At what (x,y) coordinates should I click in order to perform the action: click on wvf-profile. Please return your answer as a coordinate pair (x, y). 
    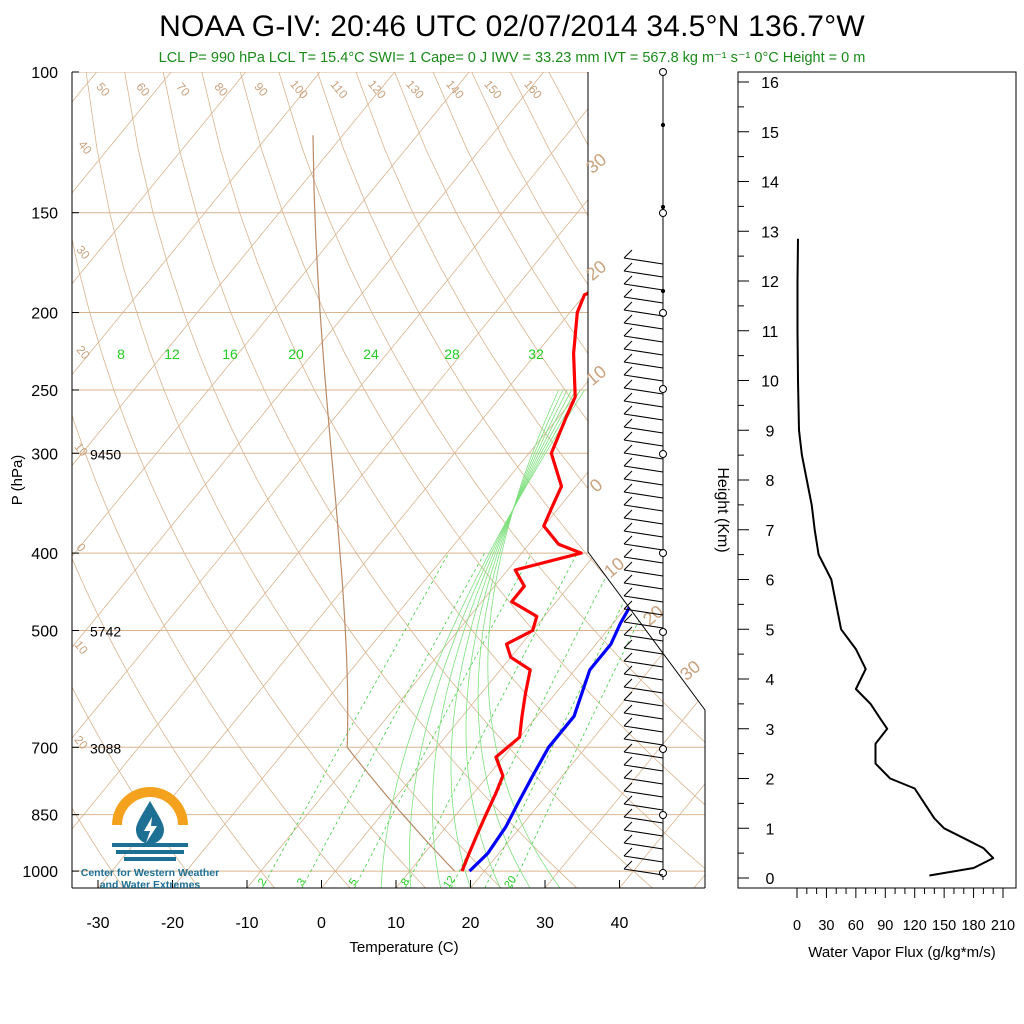
    Looking at the image, I should click on (895, 557).